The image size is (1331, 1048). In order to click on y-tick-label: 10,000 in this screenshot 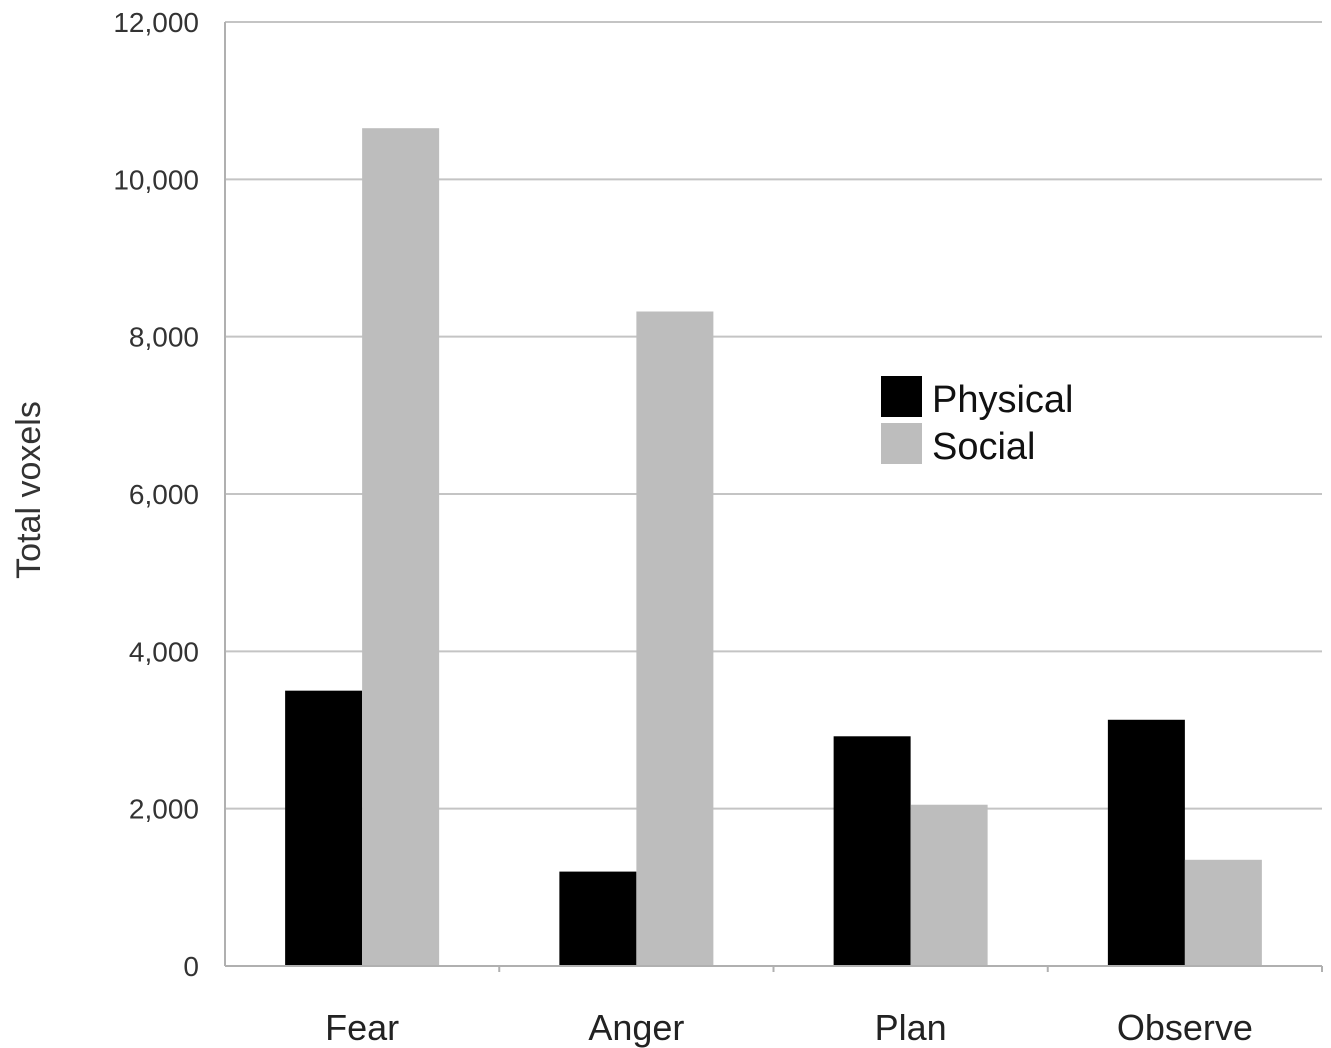, I will do `click(156, 179)`.